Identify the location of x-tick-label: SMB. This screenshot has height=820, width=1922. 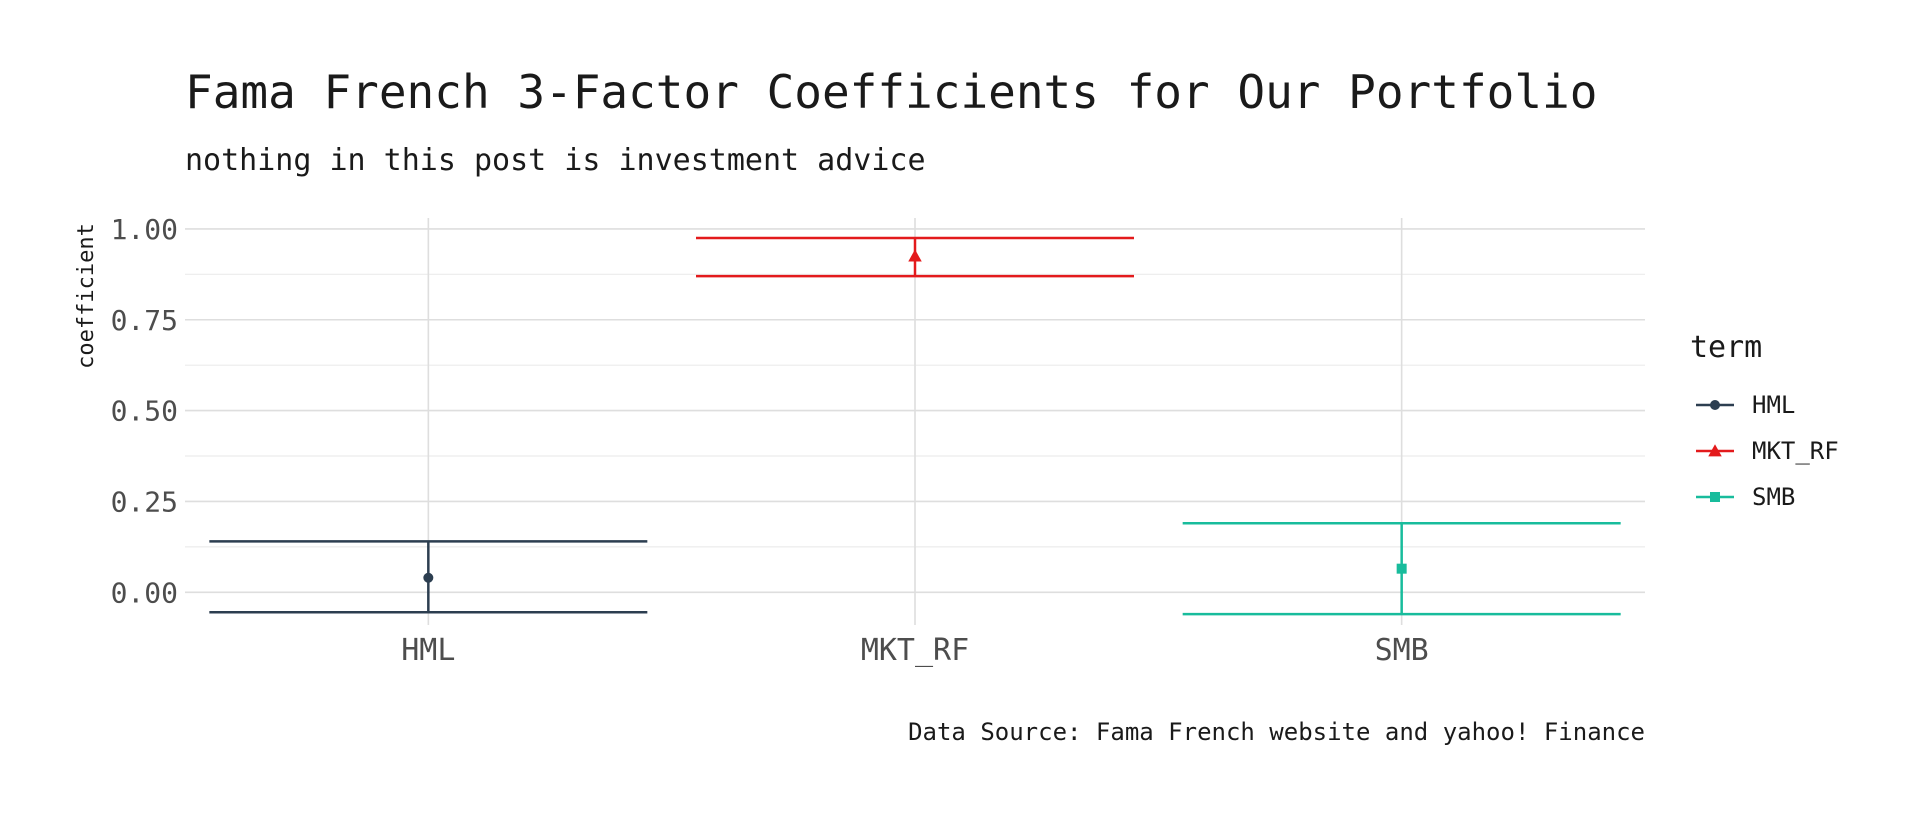
(1402, 650).